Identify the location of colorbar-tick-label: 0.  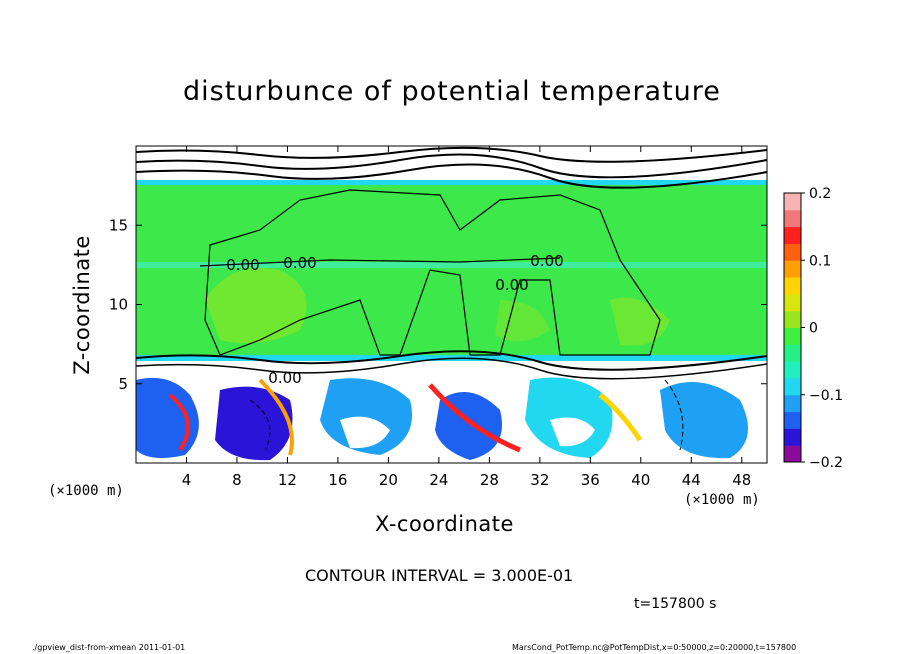
(813, 329).